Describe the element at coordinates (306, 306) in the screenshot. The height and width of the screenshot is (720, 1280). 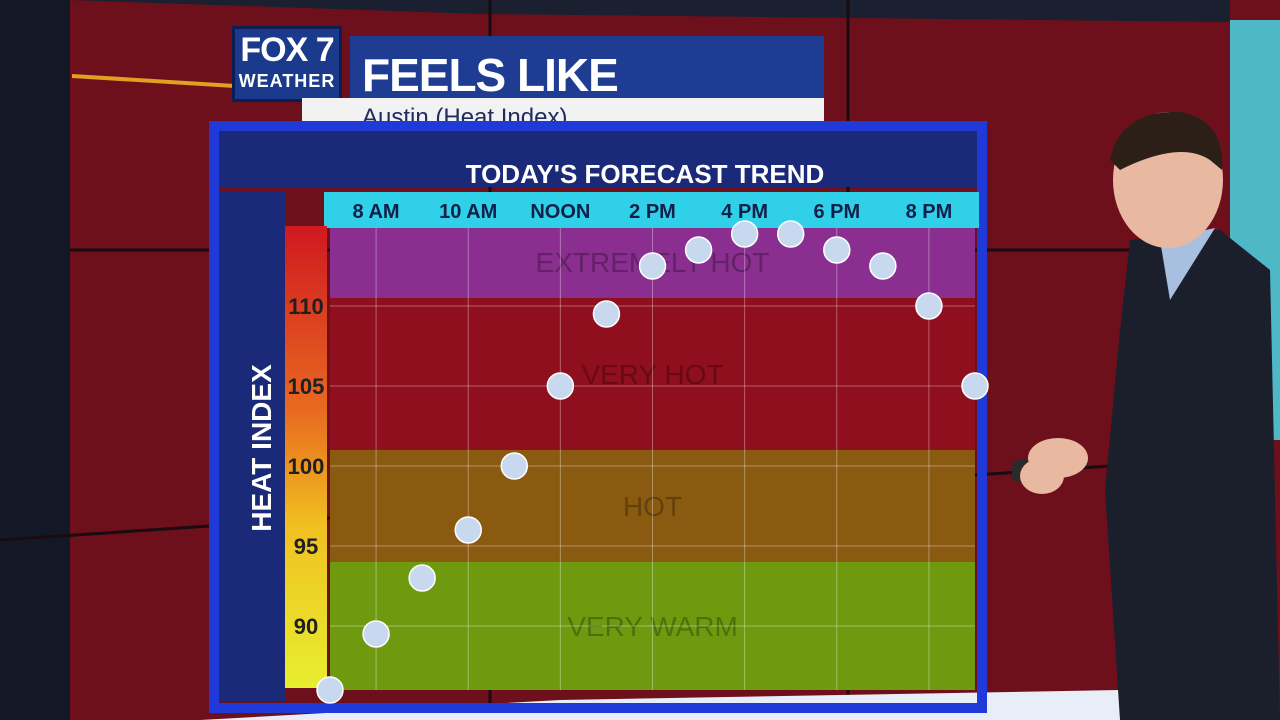
I see `y-tick-label: 110` at that location.